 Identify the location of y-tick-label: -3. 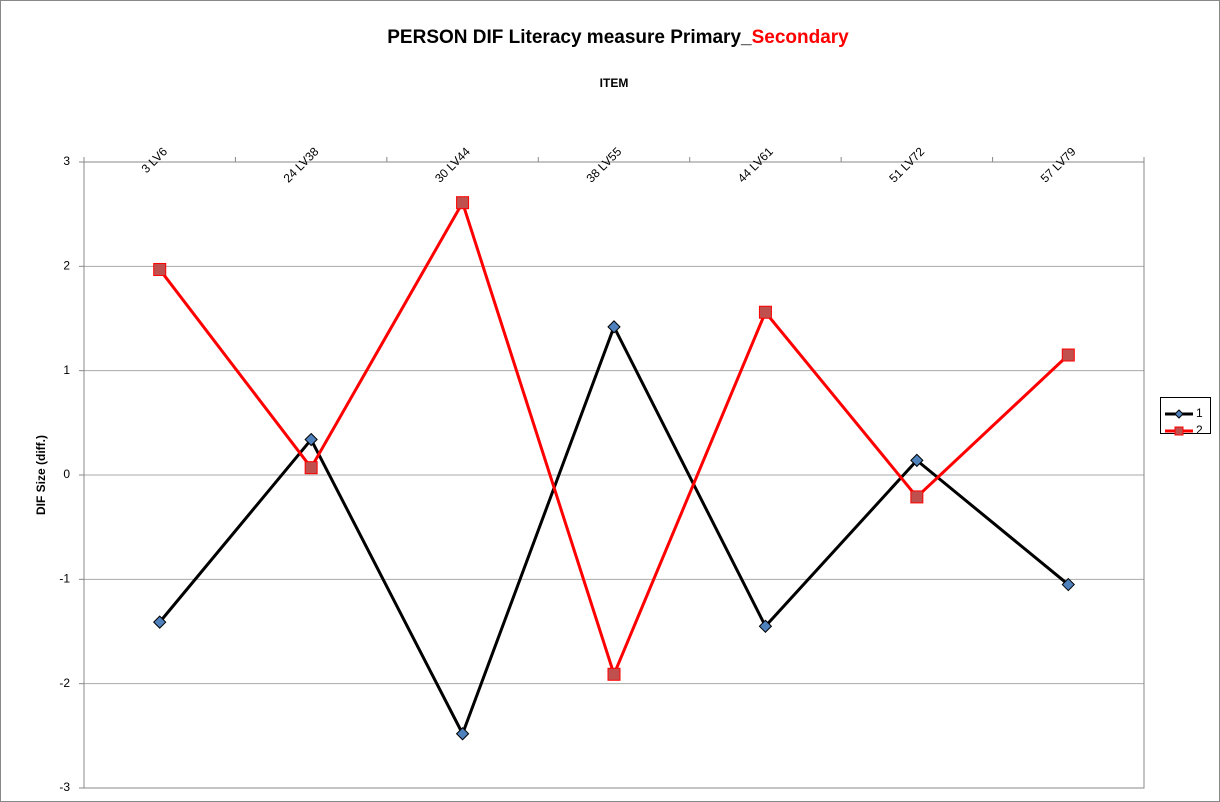
(64, 787).